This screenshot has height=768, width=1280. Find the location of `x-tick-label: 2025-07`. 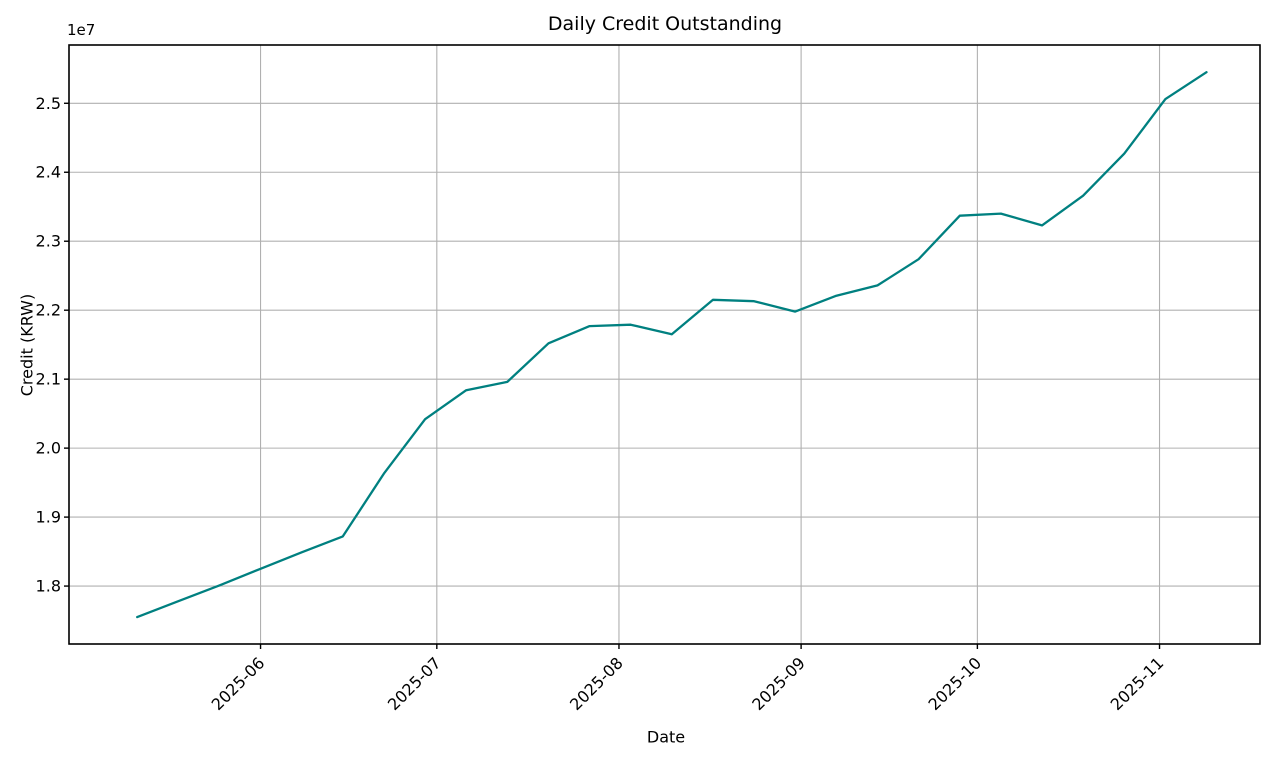

x-tick-label: 2025-07 is located at coordinates (414, 683).